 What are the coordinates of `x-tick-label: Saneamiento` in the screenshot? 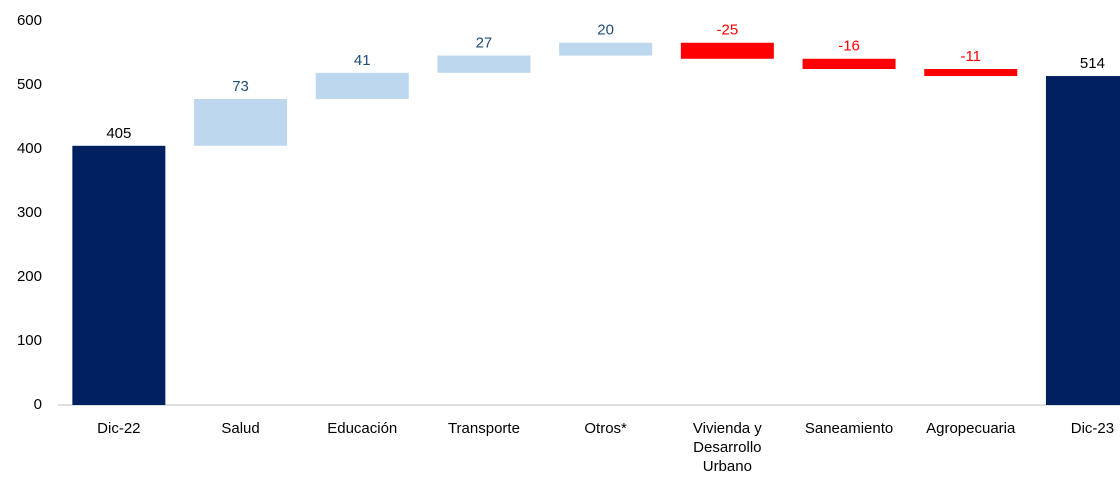 It's located at (849, 428).